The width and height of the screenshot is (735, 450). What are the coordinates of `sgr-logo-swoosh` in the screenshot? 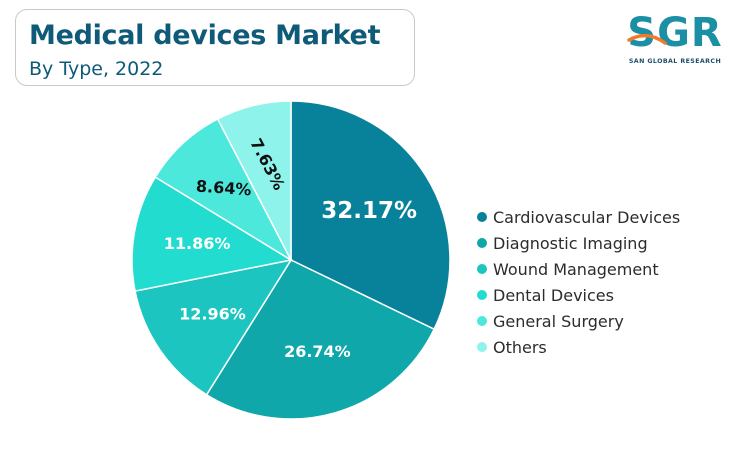 It's located at (647, 39).